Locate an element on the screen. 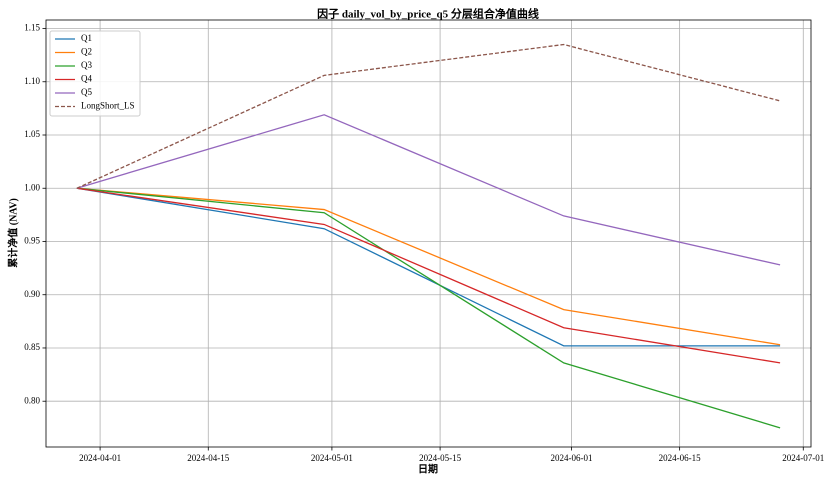 This screenshot has width=832, height=486. x-tick-label: 2024-06-15 is located at coordinates (680, 458).